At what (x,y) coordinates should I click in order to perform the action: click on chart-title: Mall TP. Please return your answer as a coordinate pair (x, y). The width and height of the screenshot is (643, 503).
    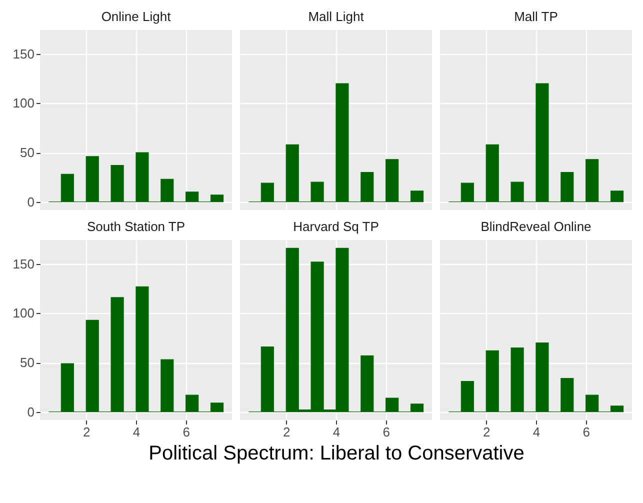
    Looking at the image, I should click on (536, 16).